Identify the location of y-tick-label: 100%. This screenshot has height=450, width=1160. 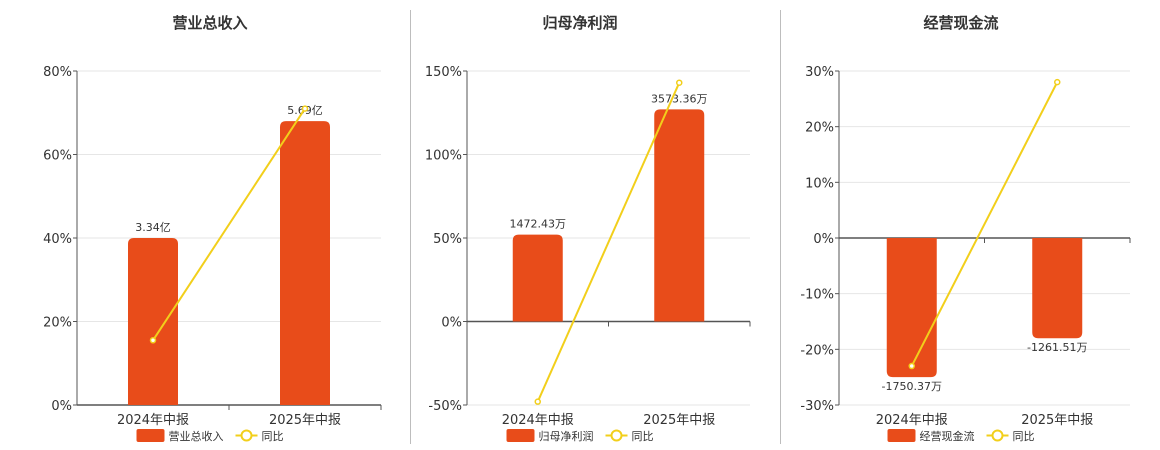
(443, 156).